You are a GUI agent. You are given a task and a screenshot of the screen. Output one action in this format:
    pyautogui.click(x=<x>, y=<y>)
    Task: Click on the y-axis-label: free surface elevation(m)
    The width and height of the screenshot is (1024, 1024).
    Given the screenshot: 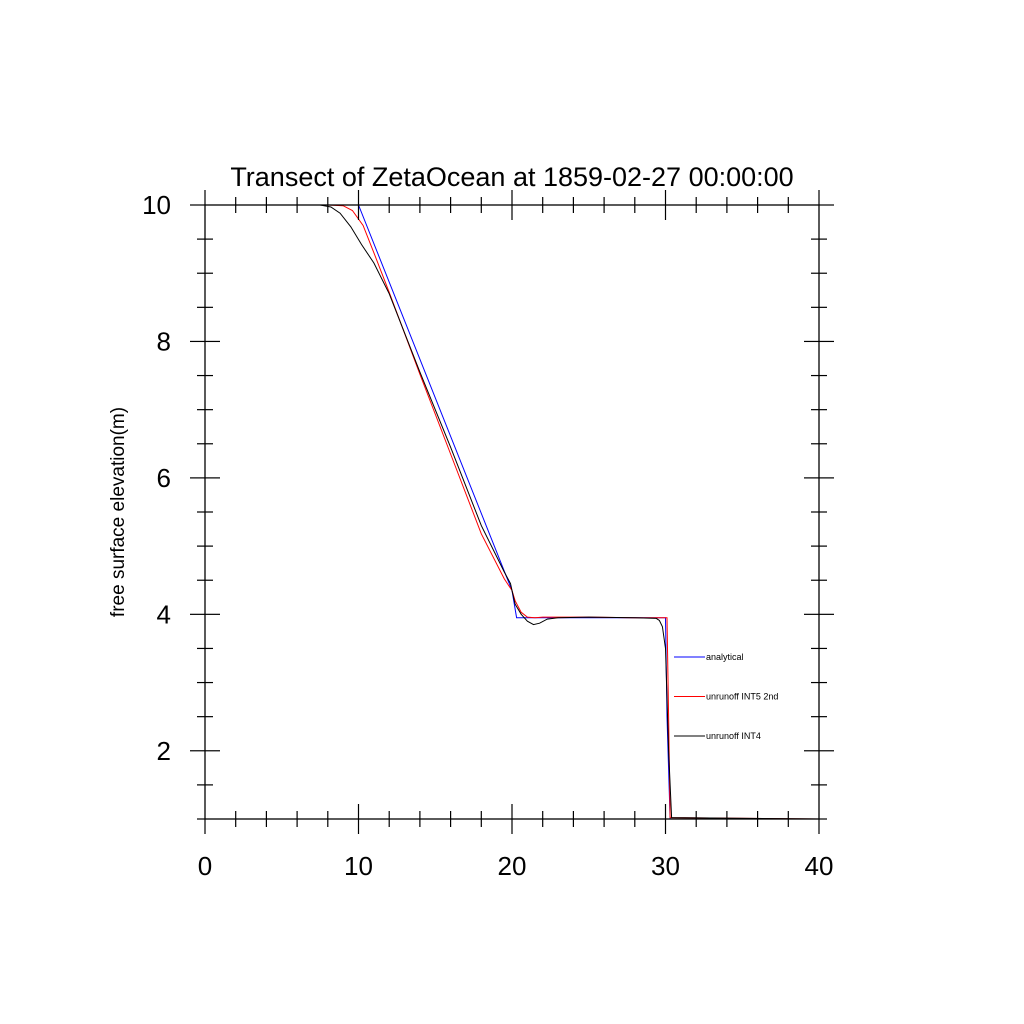 What is the action you would take?
    pyautogui.click(x=118, y=512)
    